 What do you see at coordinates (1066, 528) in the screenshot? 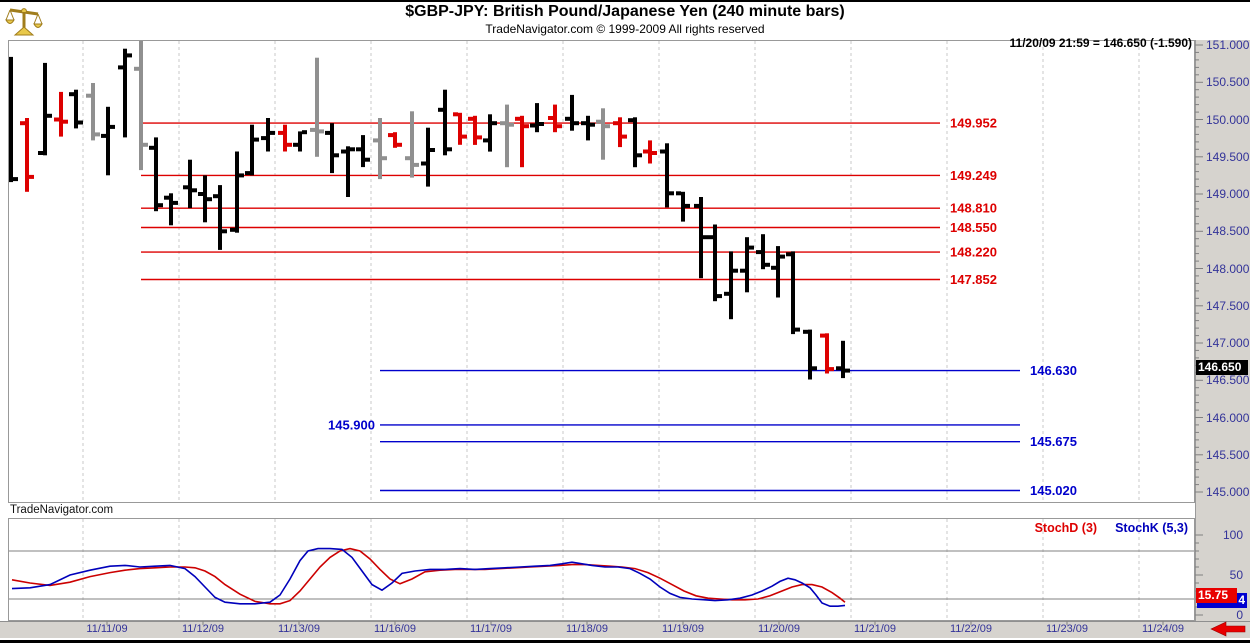
I see `stochd-legend-label: StochD (3)` at bounding box center [1066, 528].